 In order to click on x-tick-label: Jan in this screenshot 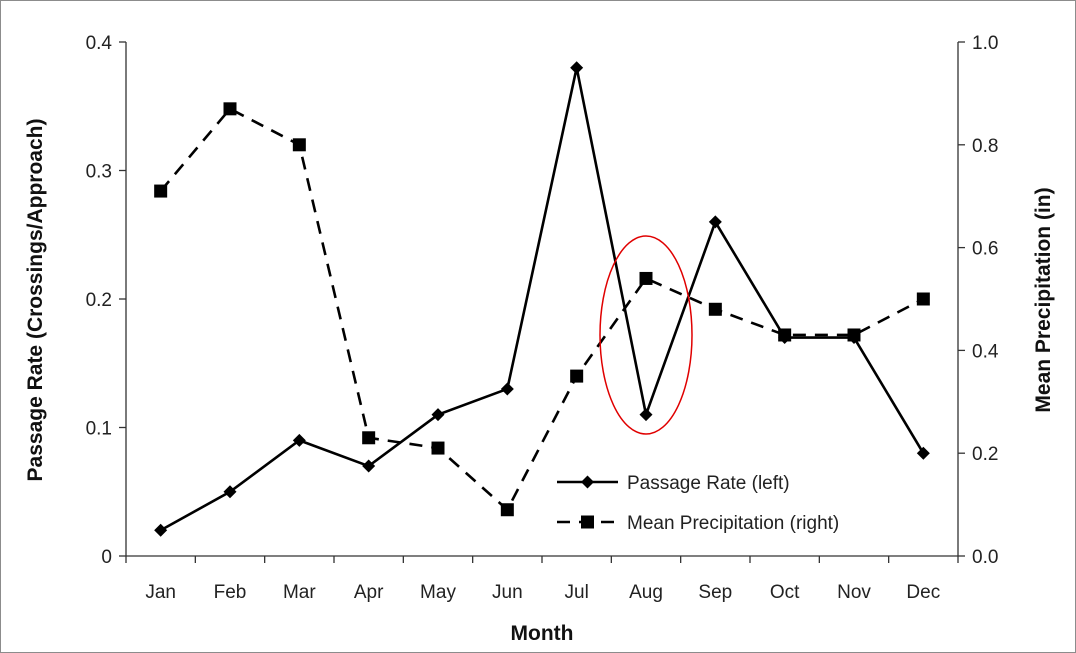, I will do `click(160, 592)`.